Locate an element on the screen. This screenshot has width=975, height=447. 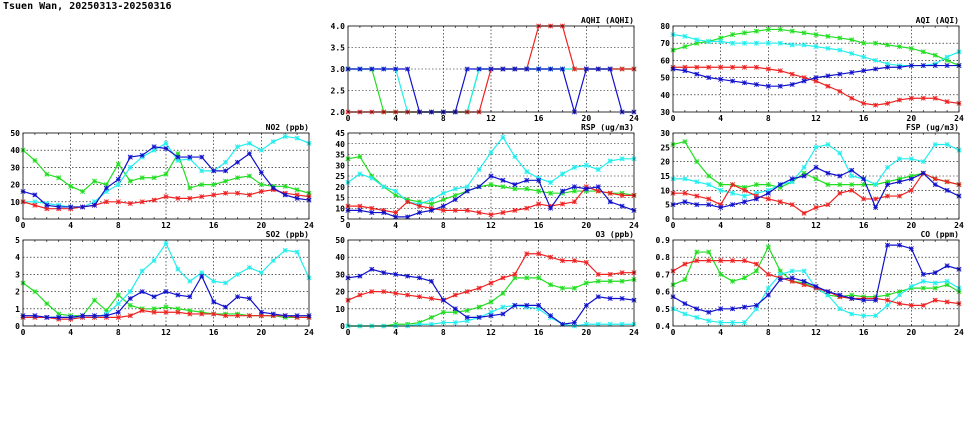
x-tick-label: 24 is located at coordinates (634, 225).